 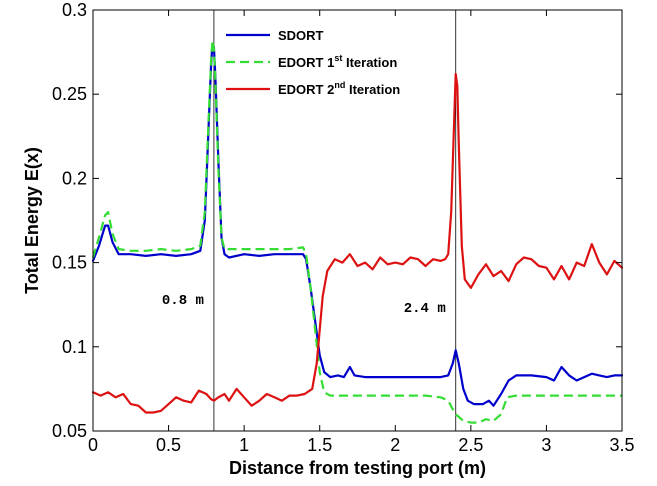 What do you see at coordinates (395, 445) in the screenshot?
I see `x-tick-label: 2` at bounding box center [395, 445].